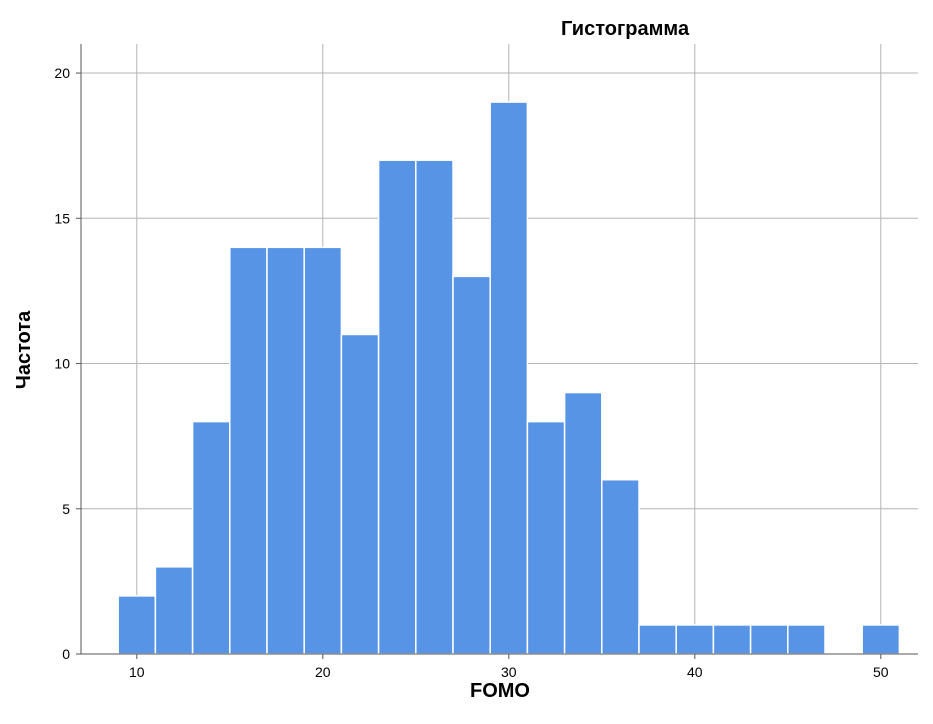 This screenshot has height=724, width=933. Describe the element at coordinates (695, 672) in the screenshot. I see `x-tick-label: 40` at that location.